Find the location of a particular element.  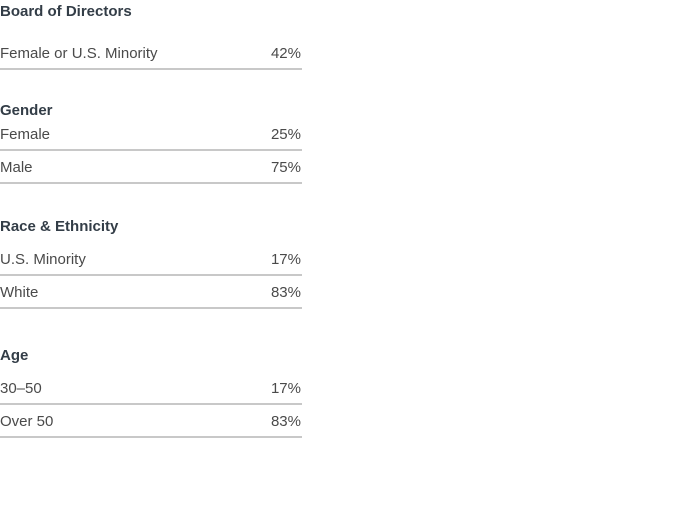

stat-row: U.S. Minority 17% is located at coordinates (151, 259).